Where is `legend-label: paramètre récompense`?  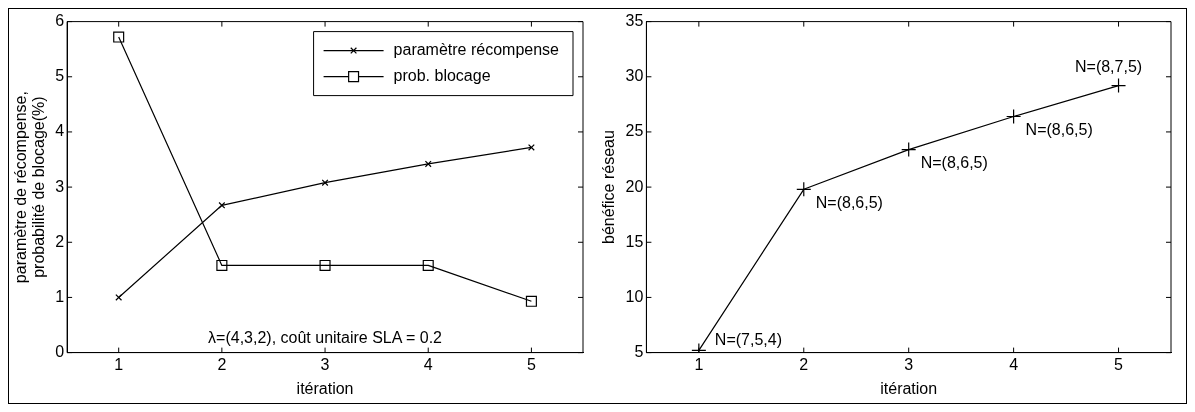
legend-label: paramètre récompense is located at coordinates (476, 50).